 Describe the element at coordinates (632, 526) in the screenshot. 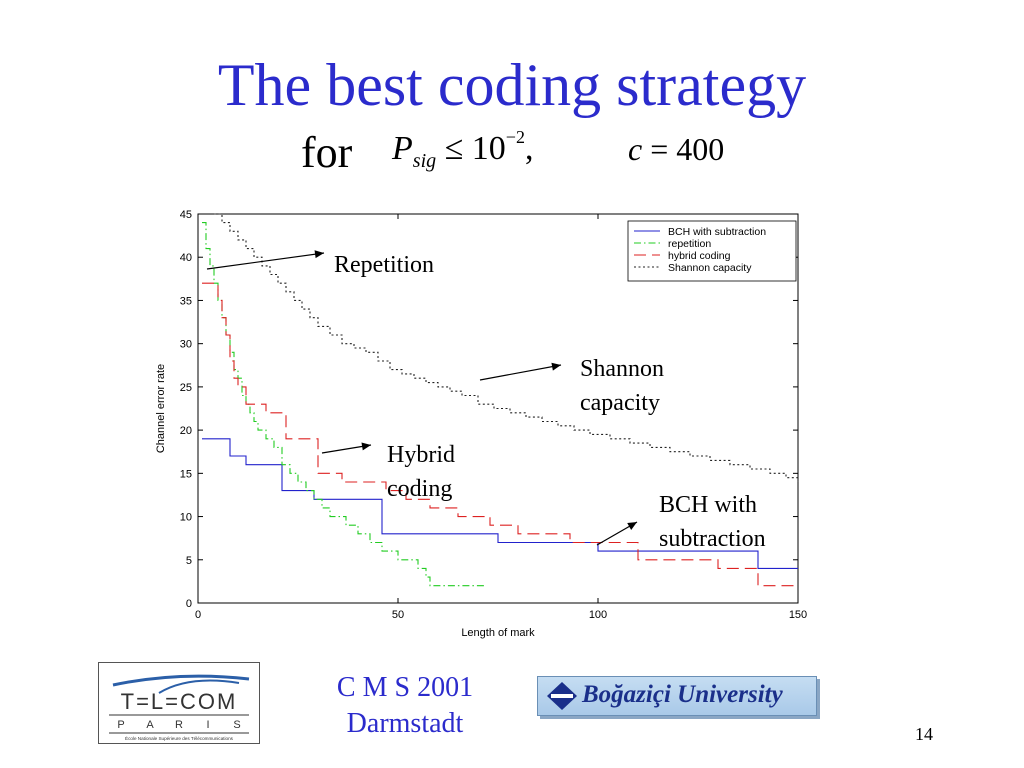

I see `arrow-bch-head` at that location.